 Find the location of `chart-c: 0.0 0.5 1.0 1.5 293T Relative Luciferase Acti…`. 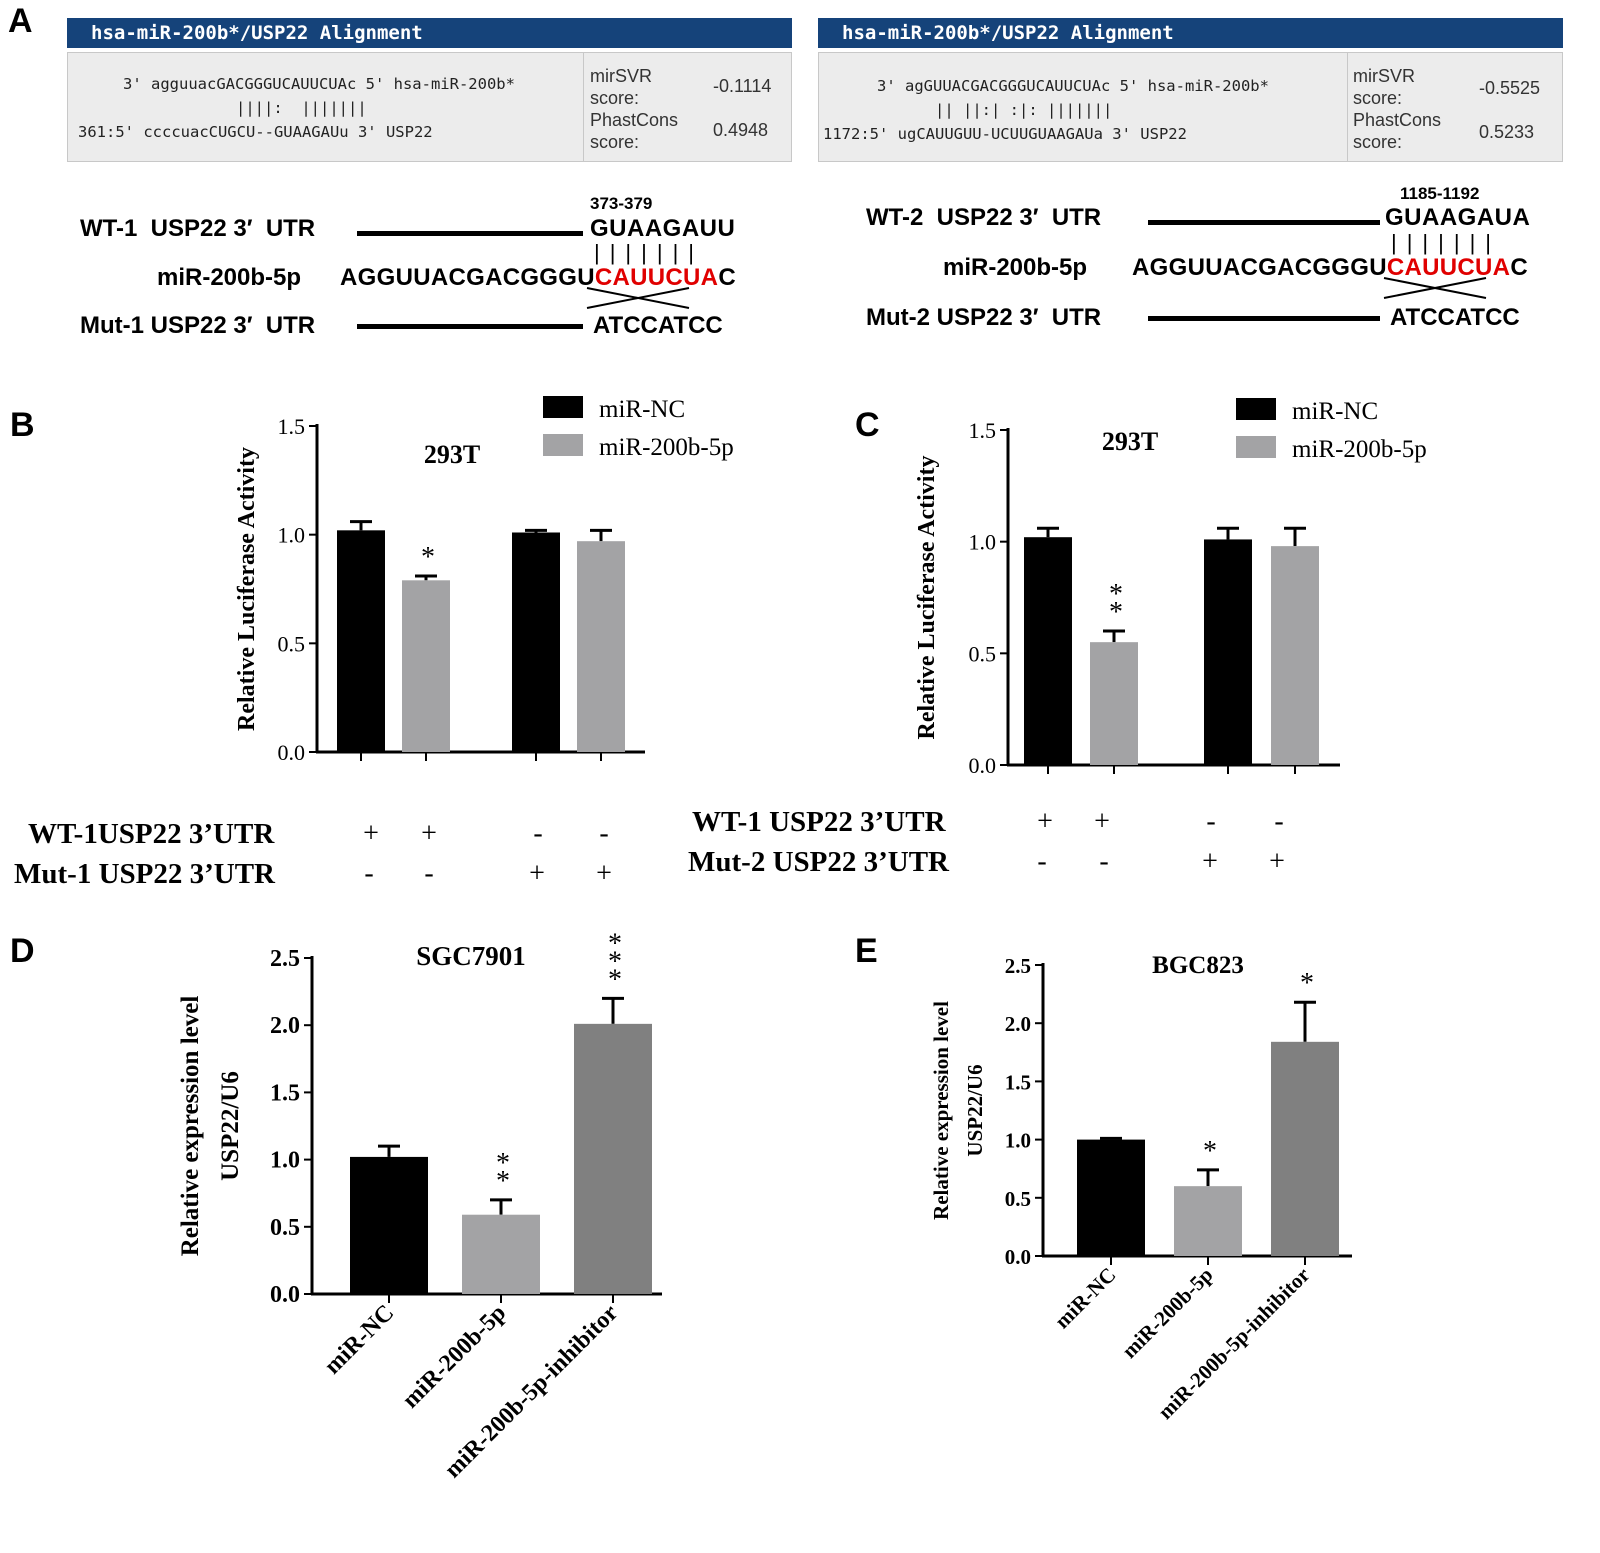

chart-c: 0.0 0.5 1.0 1.5 293T Relative Luciferase Acti… is located at coordinates (1170, 588).